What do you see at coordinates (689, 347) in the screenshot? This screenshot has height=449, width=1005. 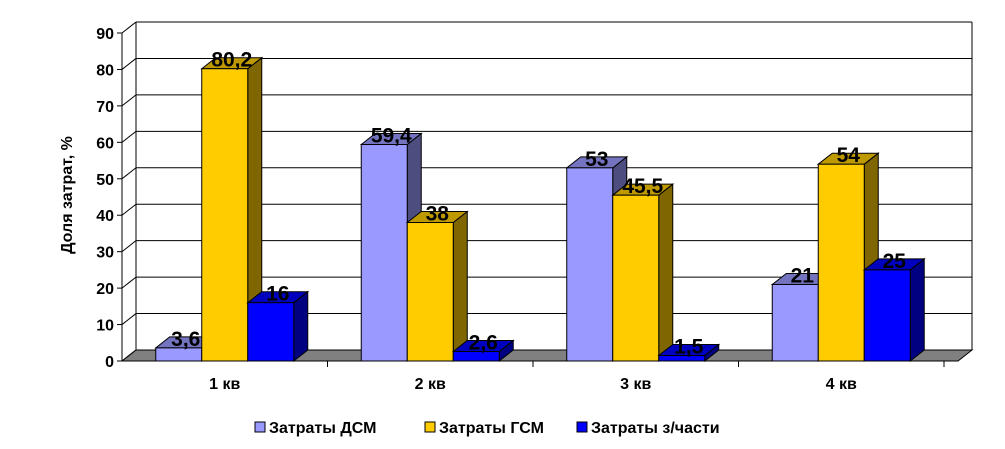 I see `data-label: 1,5` at bounding box center [689, 347].